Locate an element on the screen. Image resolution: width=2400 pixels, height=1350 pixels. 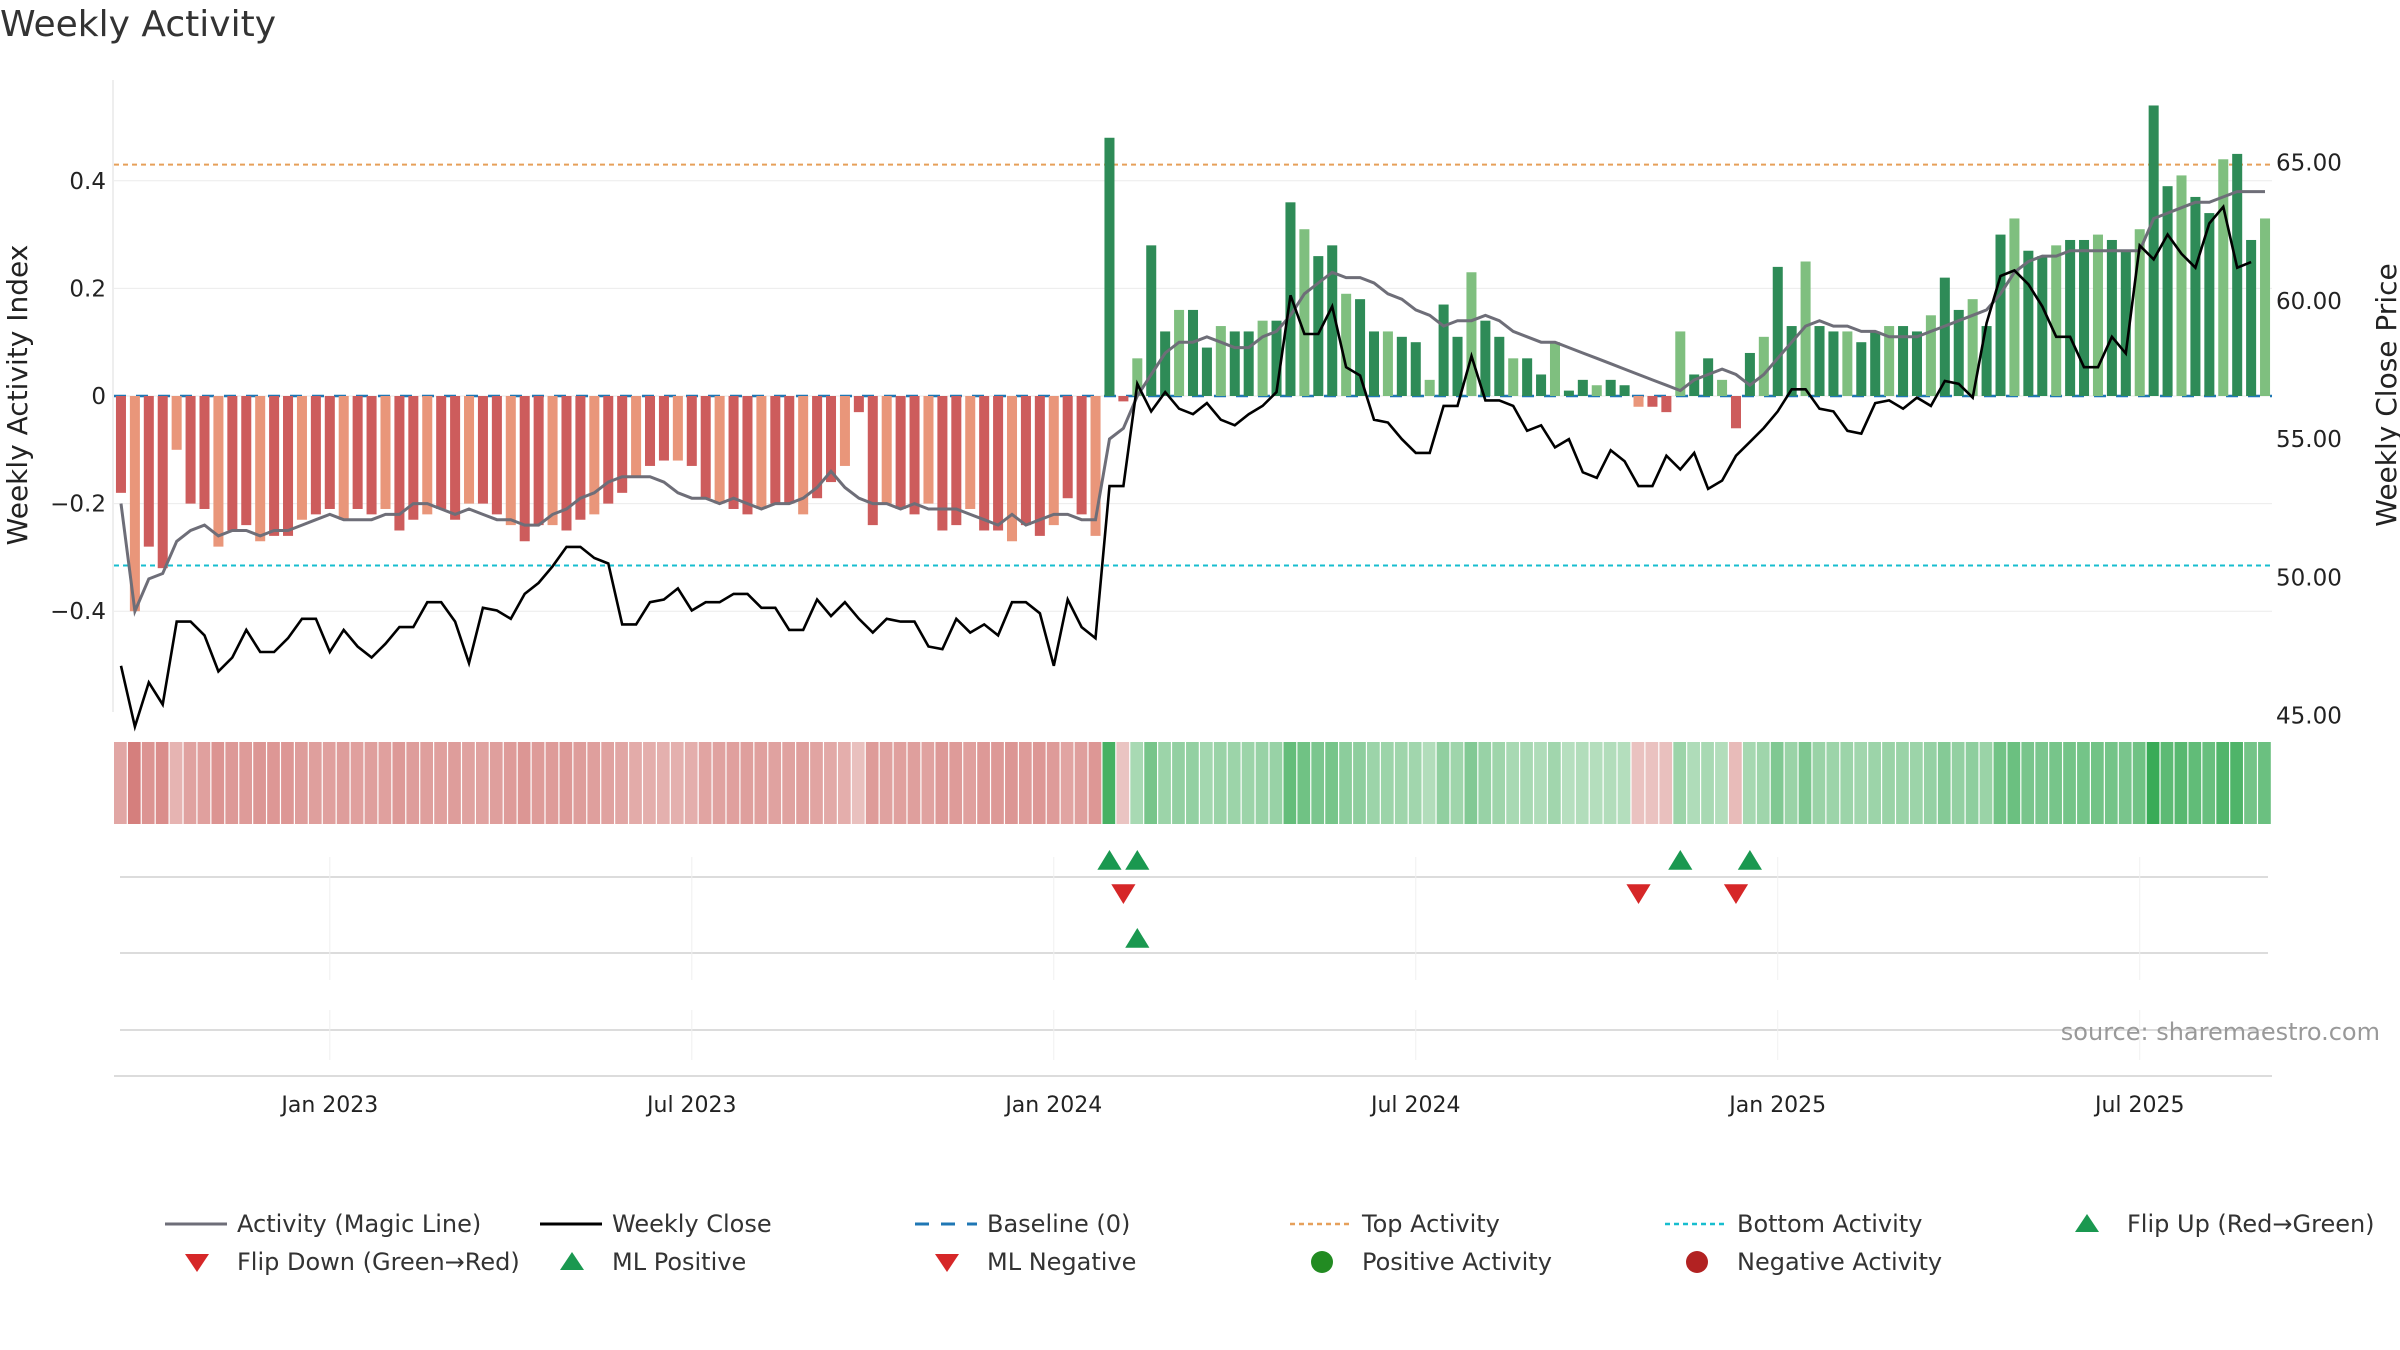
date-tick-label: Jan 2024 is located at coordinates (1052, 1105).